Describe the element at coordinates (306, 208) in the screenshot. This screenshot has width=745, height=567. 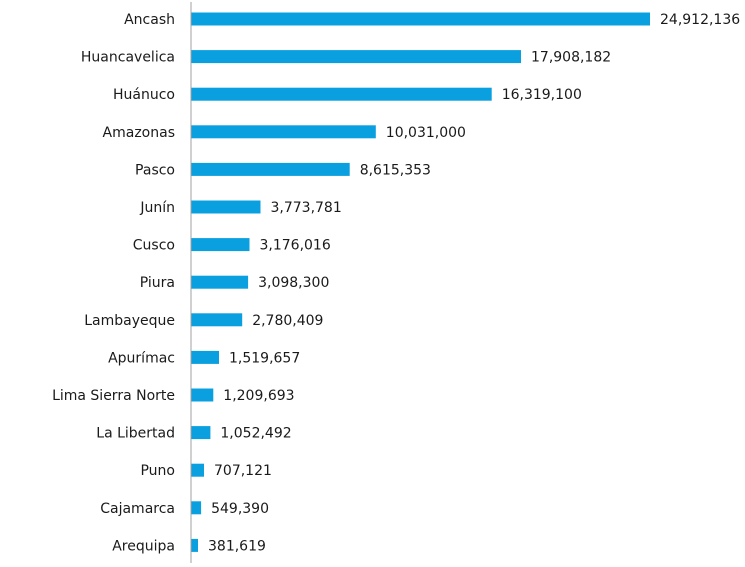
I see `value-label-junin: 3,773,781` at that location.